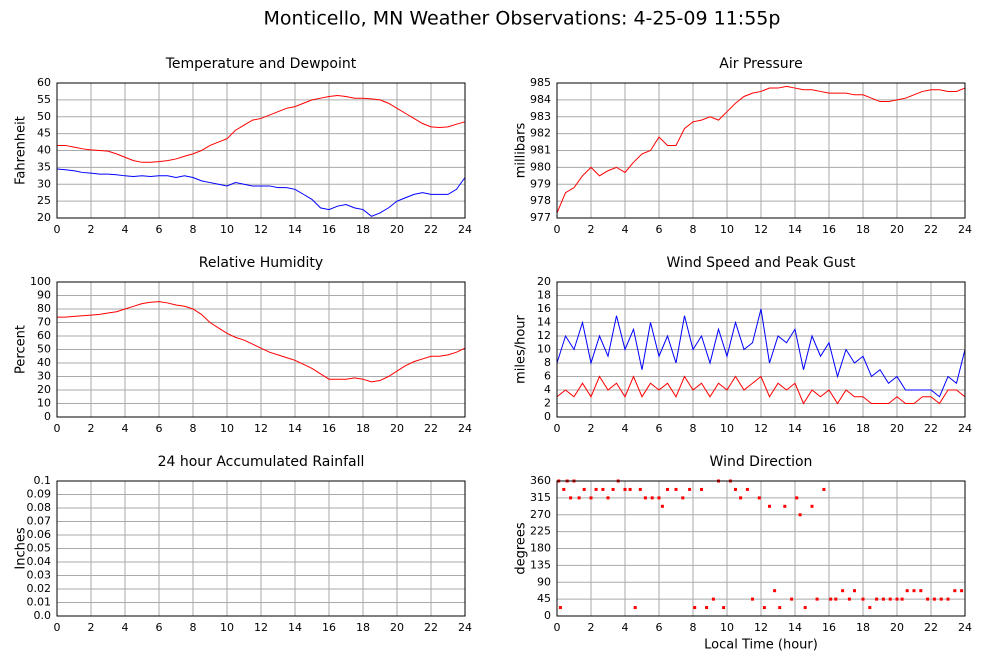  What do you see at coordinates (540, 497) in the screenshot?
I see `y-tick-label: 315` at bounding box center [540, 497].